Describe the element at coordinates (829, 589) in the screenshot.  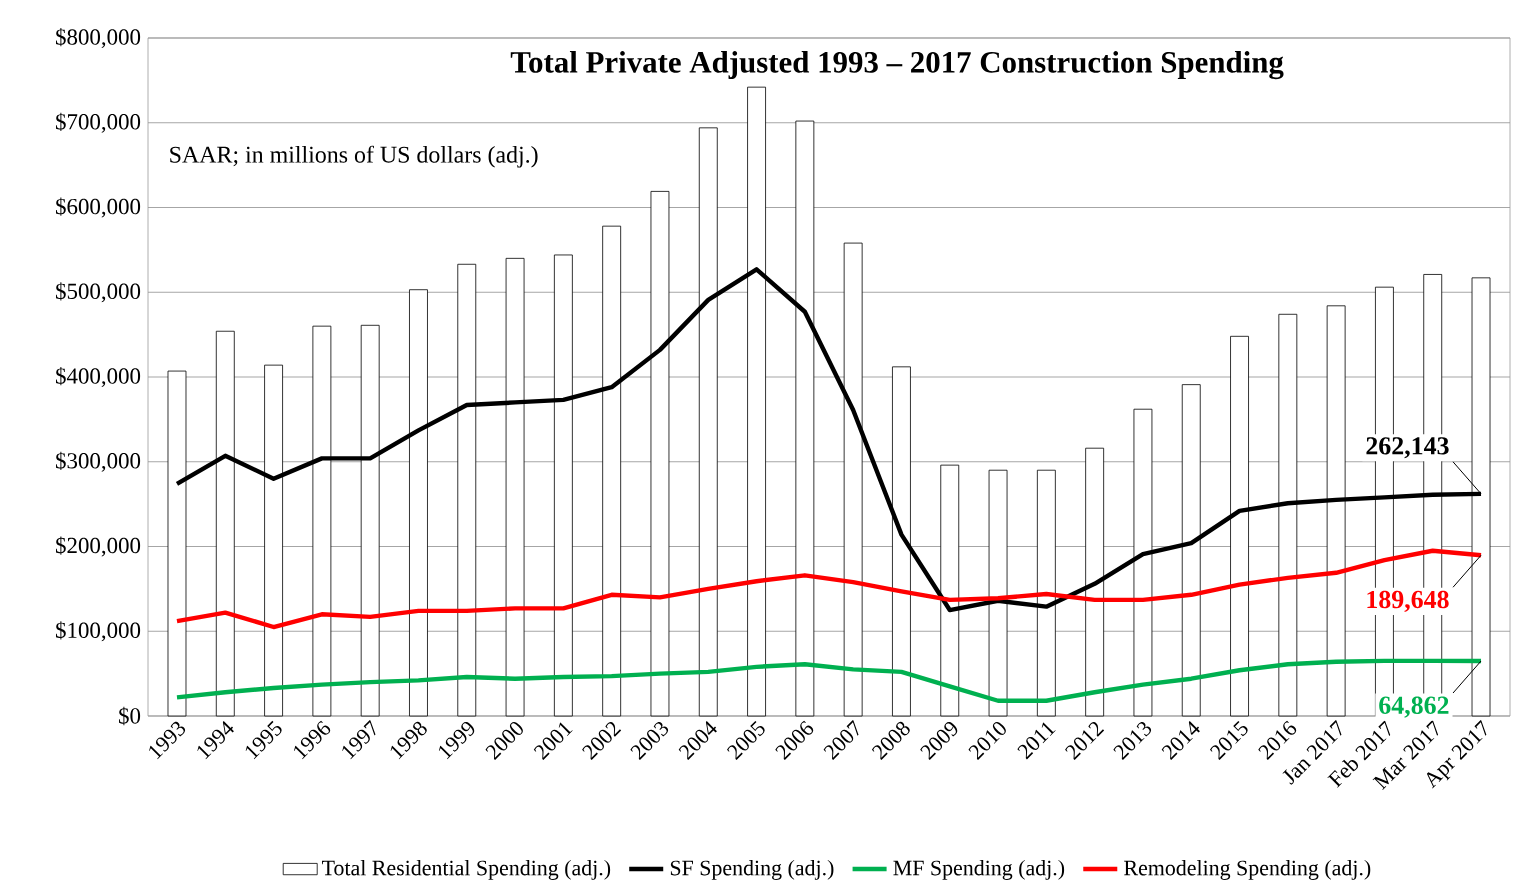
I see `line-series` at that location.